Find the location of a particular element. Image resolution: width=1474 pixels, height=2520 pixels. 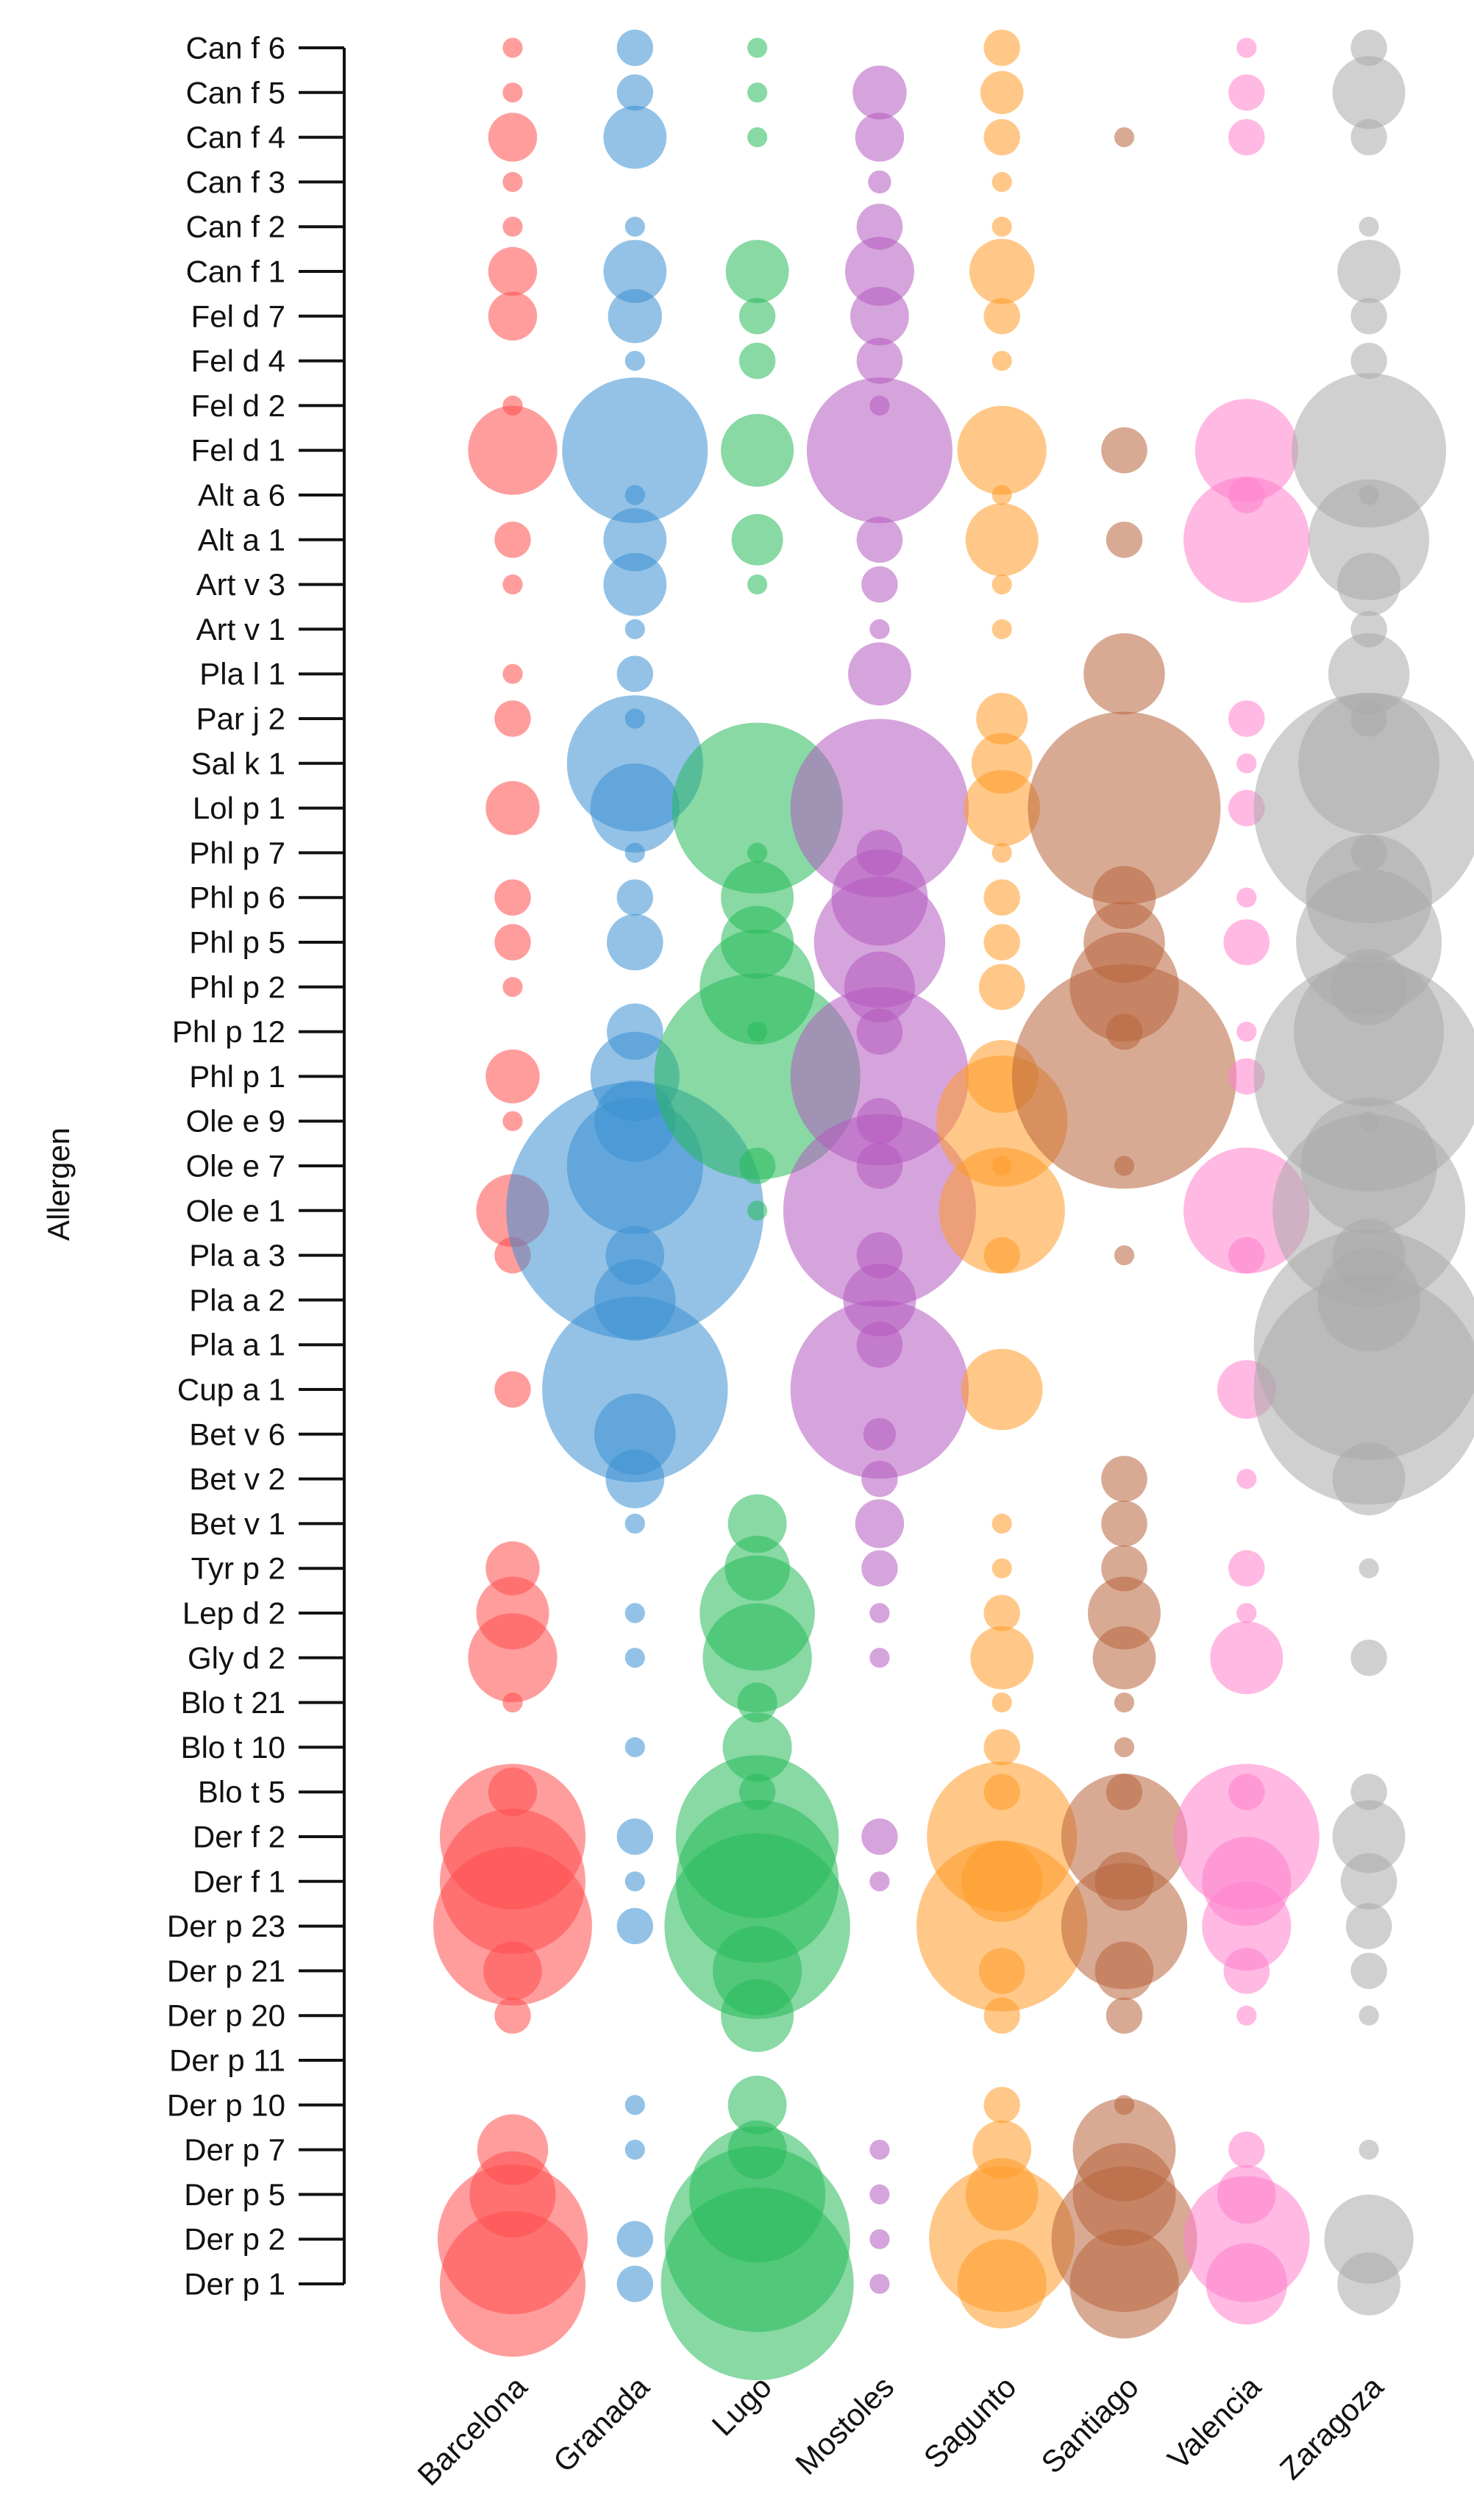

y-tick-label: Can f 1 is located at coordinates (235, 272).